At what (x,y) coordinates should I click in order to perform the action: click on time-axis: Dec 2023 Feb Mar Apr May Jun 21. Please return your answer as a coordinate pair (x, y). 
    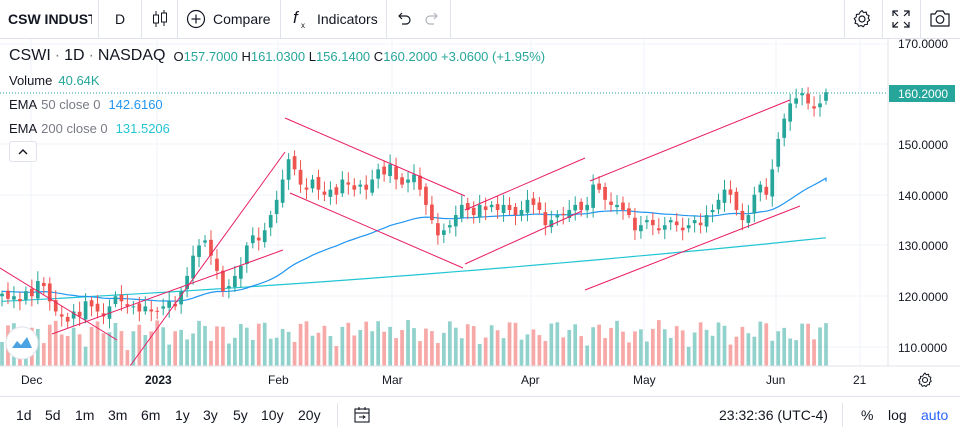
    Looking at the image, I should click on (480, 376).